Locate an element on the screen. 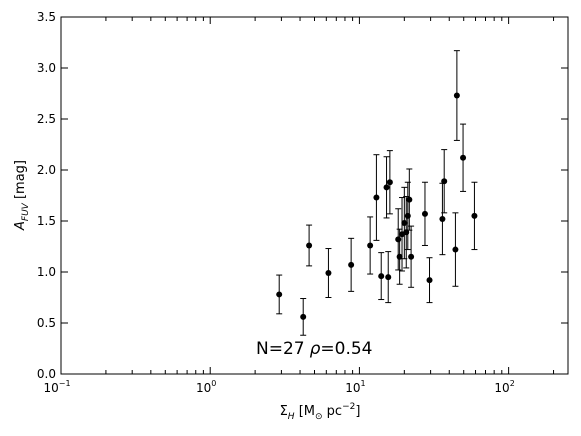  x-tick-label: 10⁻¹ is located at coordinates (56, 387).